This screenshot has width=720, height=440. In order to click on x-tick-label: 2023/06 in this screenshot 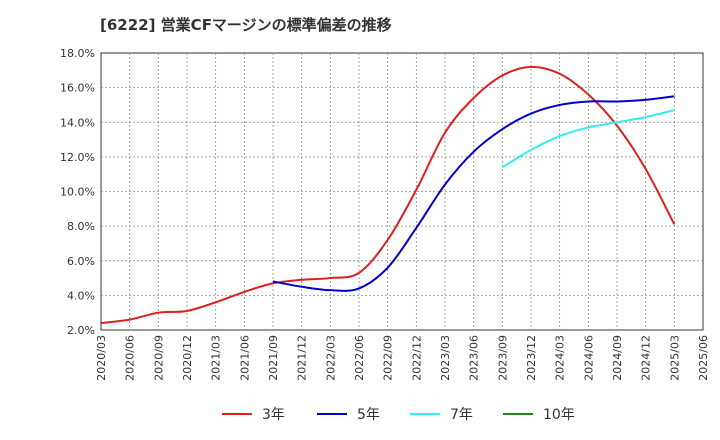, I will do `click(474, 358)`.